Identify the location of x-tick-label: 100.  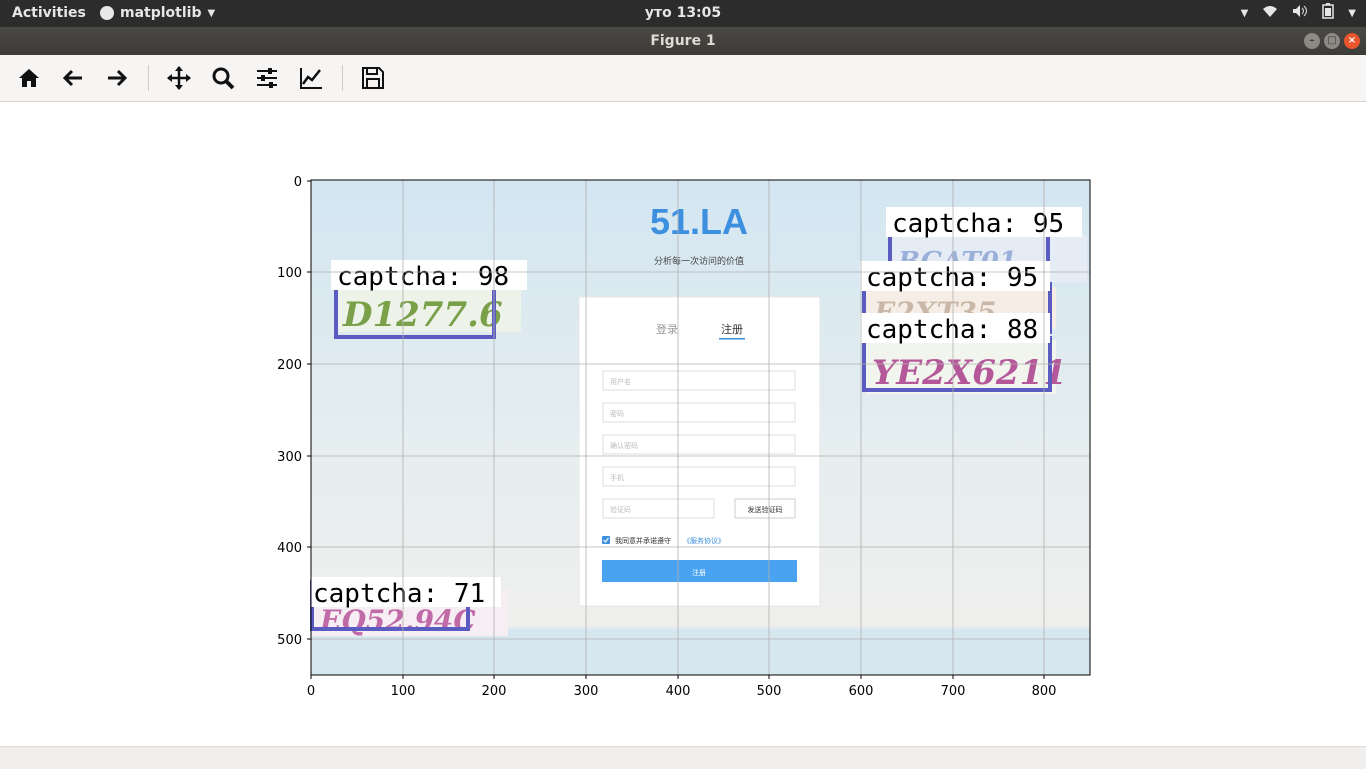
(403, 691).